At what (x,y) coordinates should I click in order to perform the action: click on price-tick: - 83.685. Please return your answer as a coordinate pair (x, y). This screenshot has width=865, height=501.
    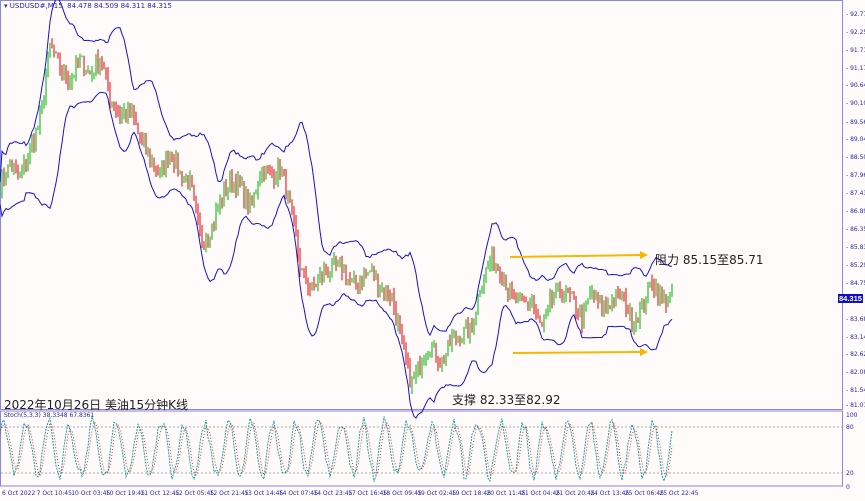
    Looking at the image, I should click on (855, 319).